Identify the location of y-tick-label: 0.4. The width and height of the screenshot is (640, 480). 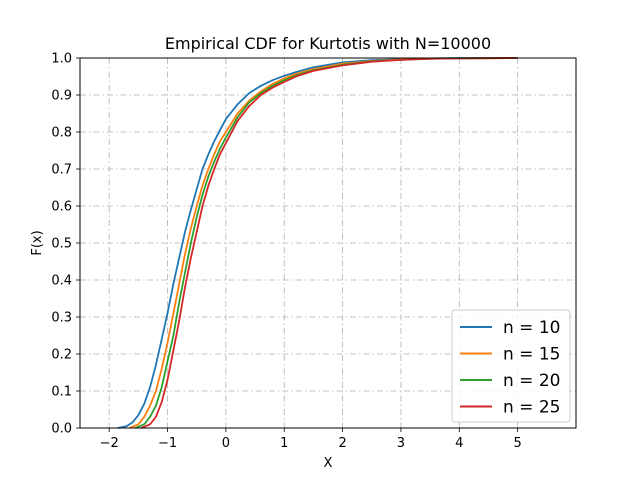
(61, 281).